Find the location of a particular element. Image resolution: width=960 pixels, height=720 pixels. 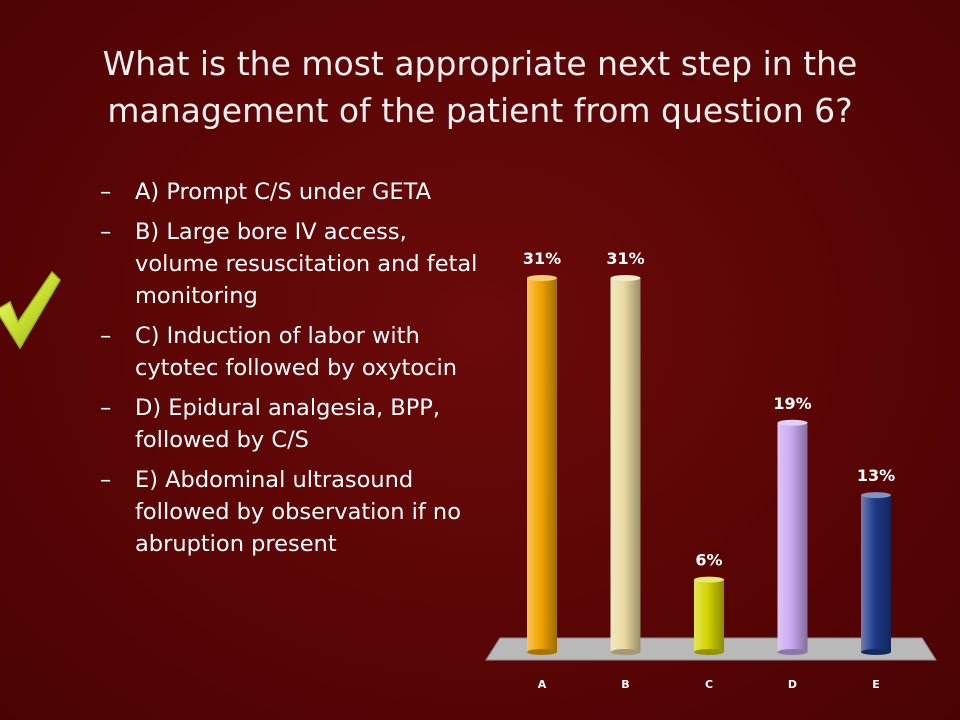

data-label: 19% is located at coordinates (792, 403).